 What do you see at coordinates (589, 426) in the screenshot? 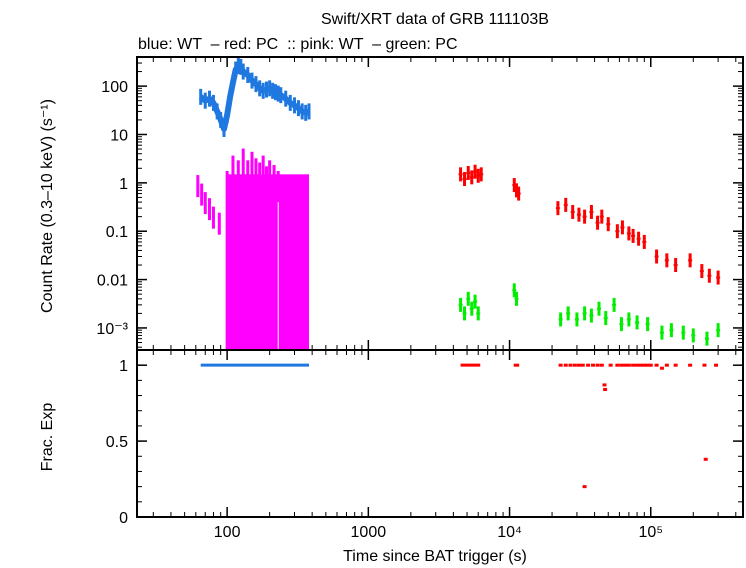
I see `frac-series-pc-red` at bounding box center [589, 426].